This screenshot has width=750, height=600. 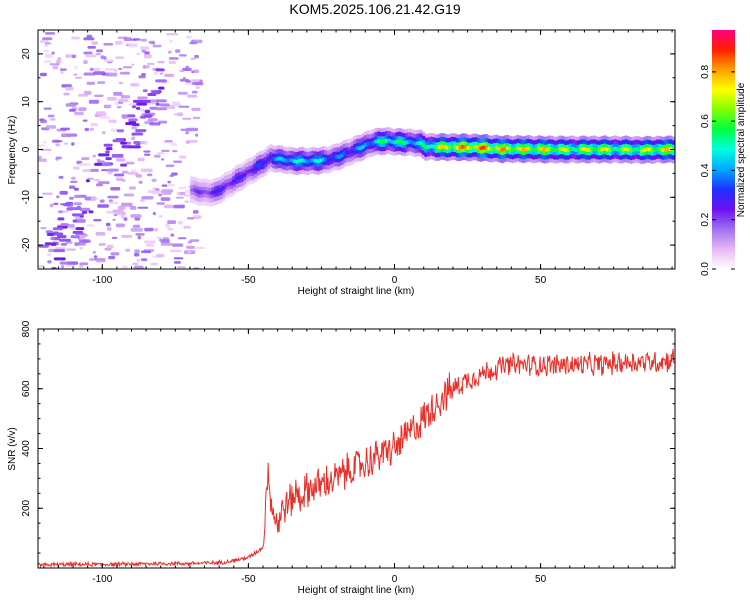 What do you see at coordinates (541, 280) in the screenshot?
I see `spectrogram-x-tick-label: 50` at bounding box center [541, 280].